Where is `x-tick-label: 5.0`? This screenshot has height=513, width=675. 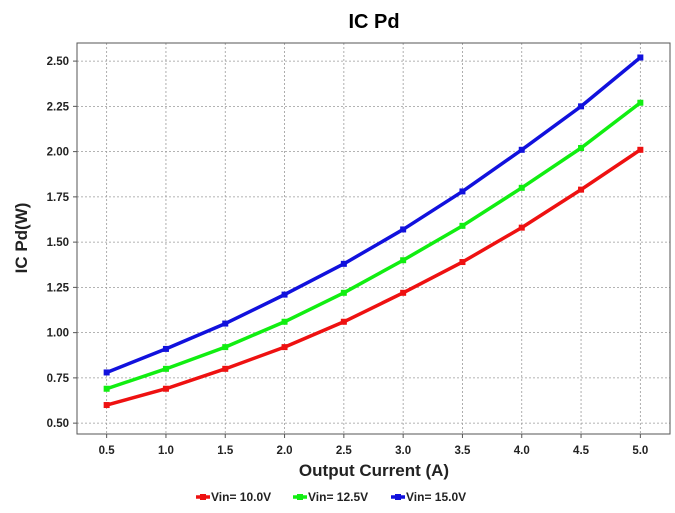
x-tick-label: 5.0 is located at coordinates (640, 451).